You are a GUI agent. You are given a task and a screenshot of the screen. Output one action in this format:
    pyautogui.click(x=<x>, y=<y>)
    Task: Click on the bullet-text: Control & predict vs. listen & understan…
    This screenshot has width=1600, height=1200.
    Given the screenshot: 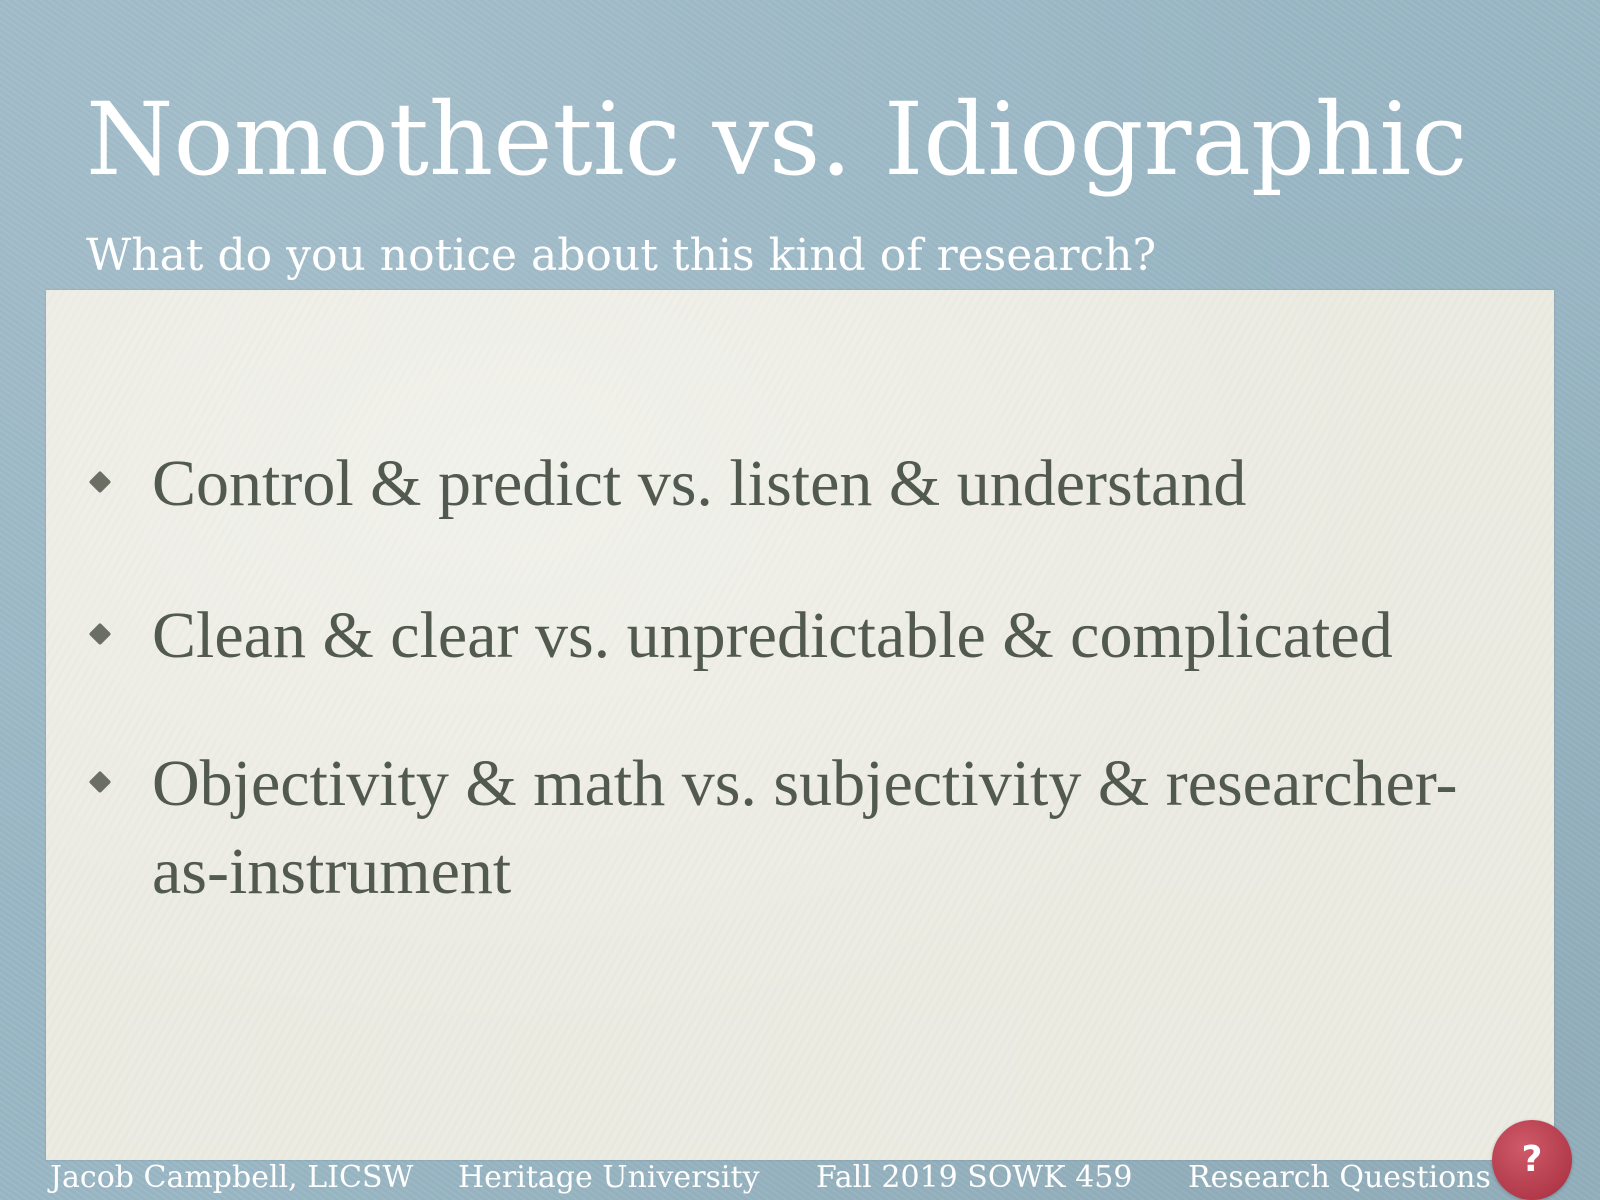 What is the action you would take?
    pyautogui.click(x=699, y=483)
    